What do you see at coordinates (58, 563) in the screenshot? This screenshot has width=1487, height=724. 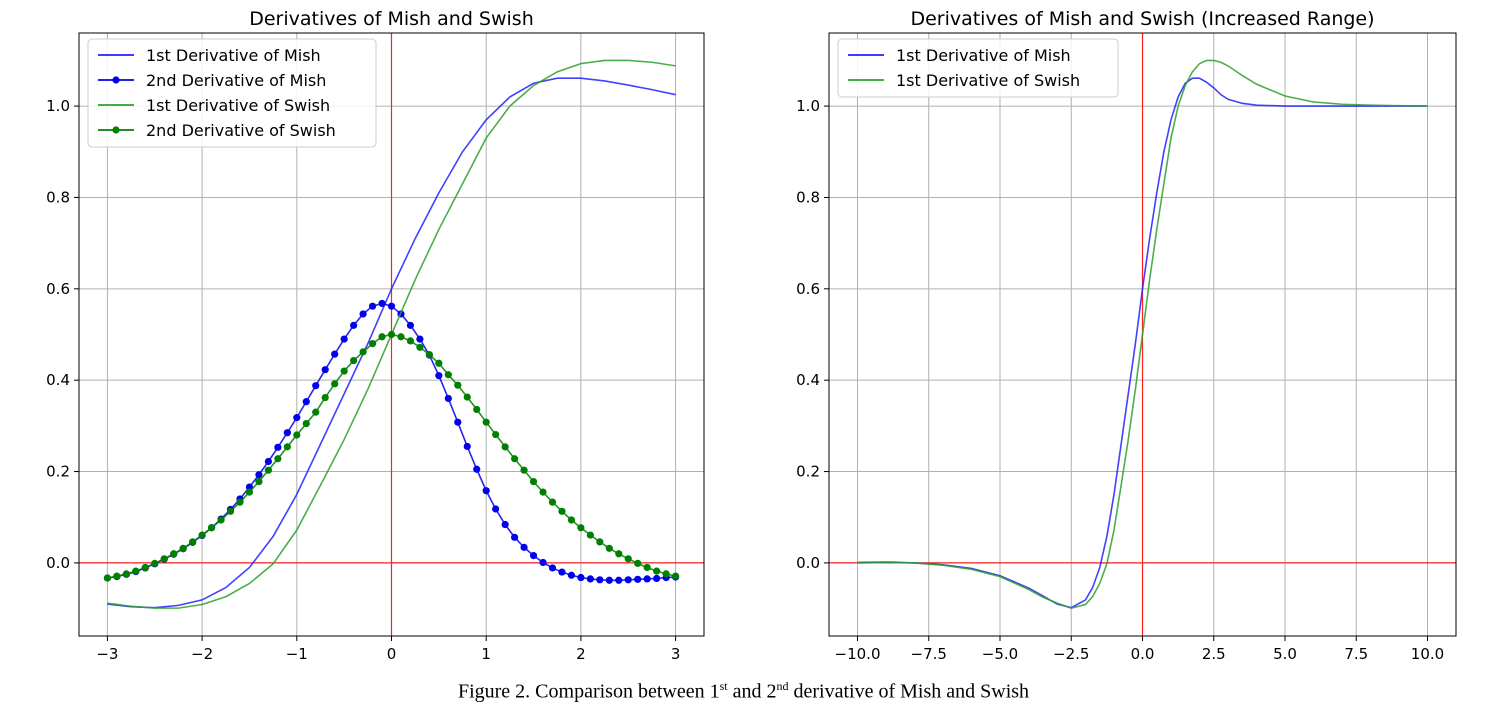 I see `y-tick-label-0: 0.0` at bounding box center [58, 563].